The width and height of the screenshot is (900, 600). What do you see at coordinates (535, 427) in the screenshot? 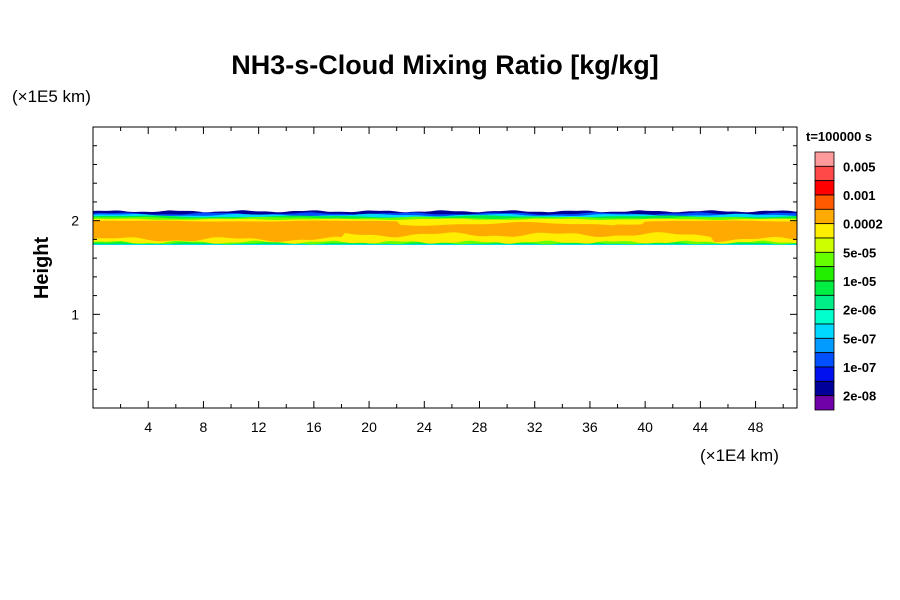
I see `x-tick-label: 32` at bounding box center [535, 427].